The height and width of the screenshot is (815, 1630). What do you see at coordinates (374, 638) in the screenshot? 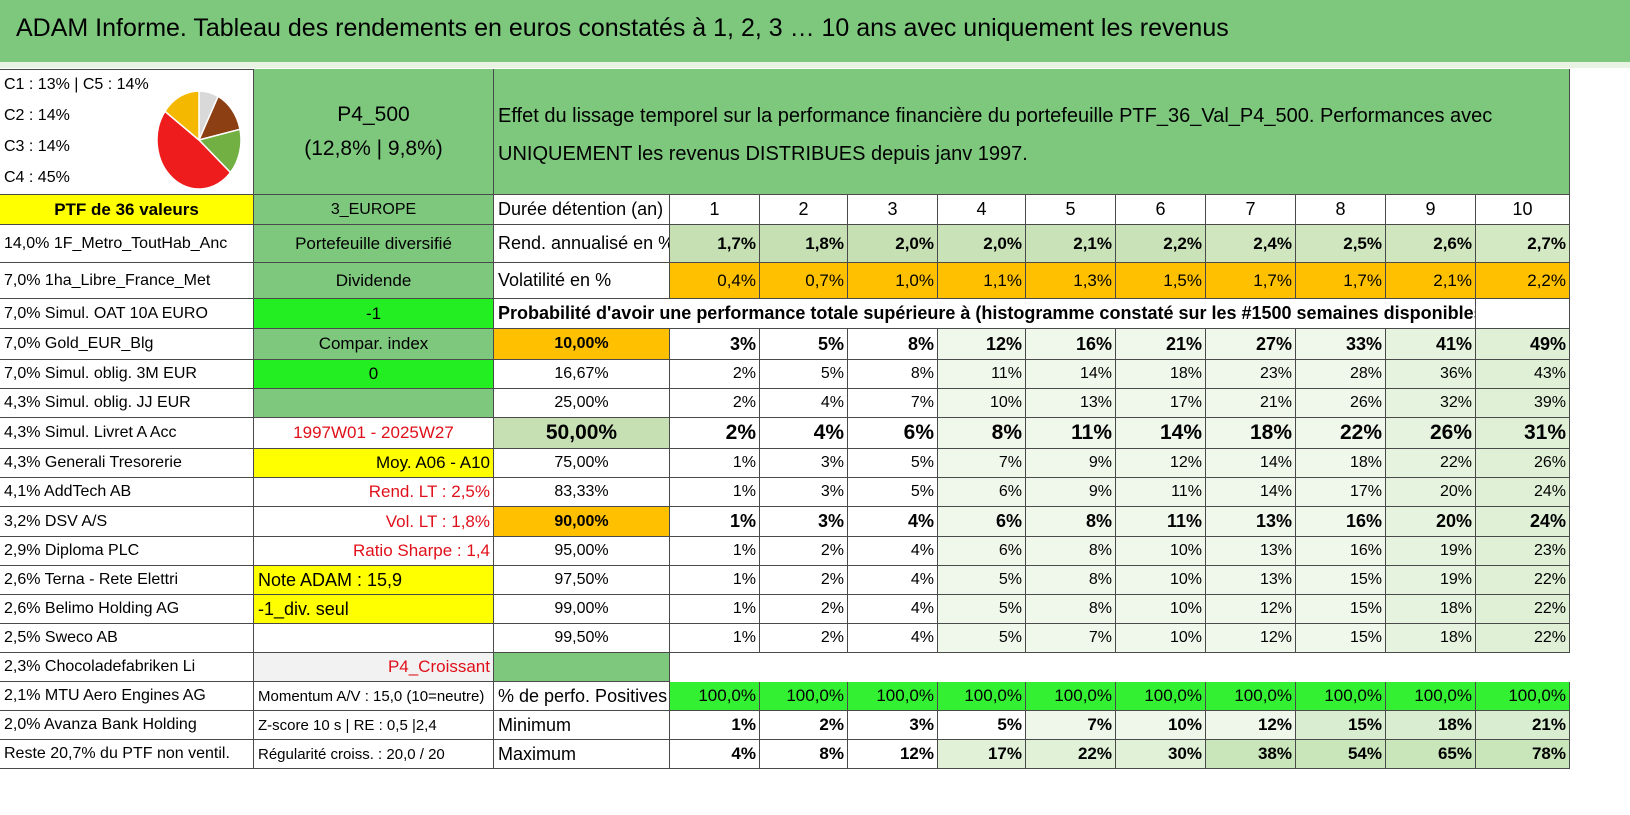
I see `side-info` at bounding box center [374, 638].